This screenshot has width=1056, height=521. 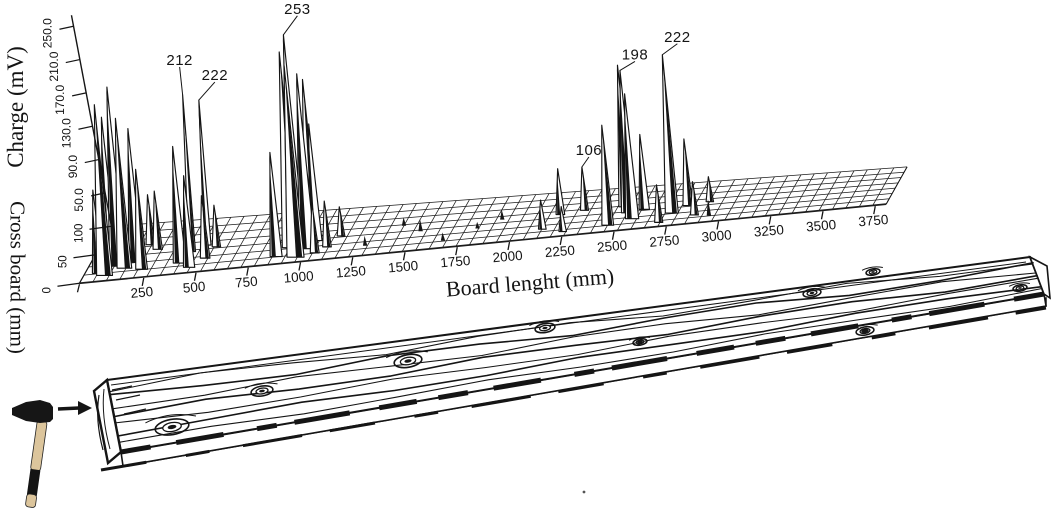 What do you see at coordinates (36, 464) in the screenshot?
I see `hammer-handle` at bounding box center [36, 464].